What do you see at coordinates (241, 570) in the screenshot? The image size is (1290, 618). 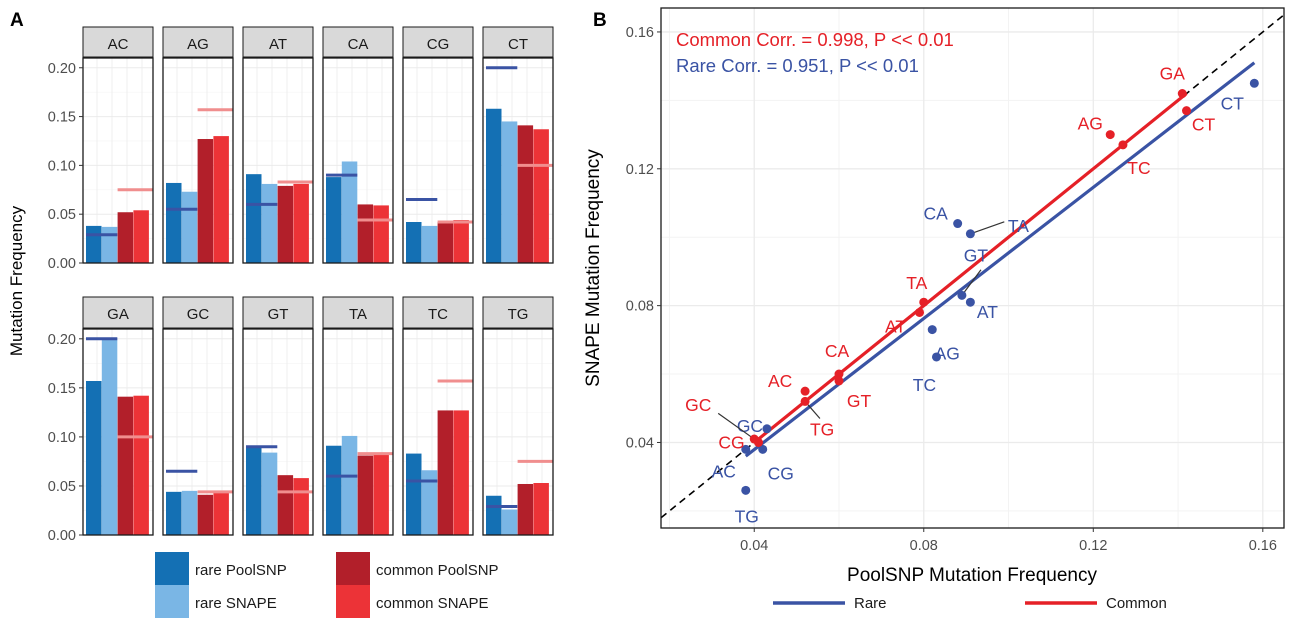 I see `legend-label: rare PoolSNP` at bounding box center [241, 570].